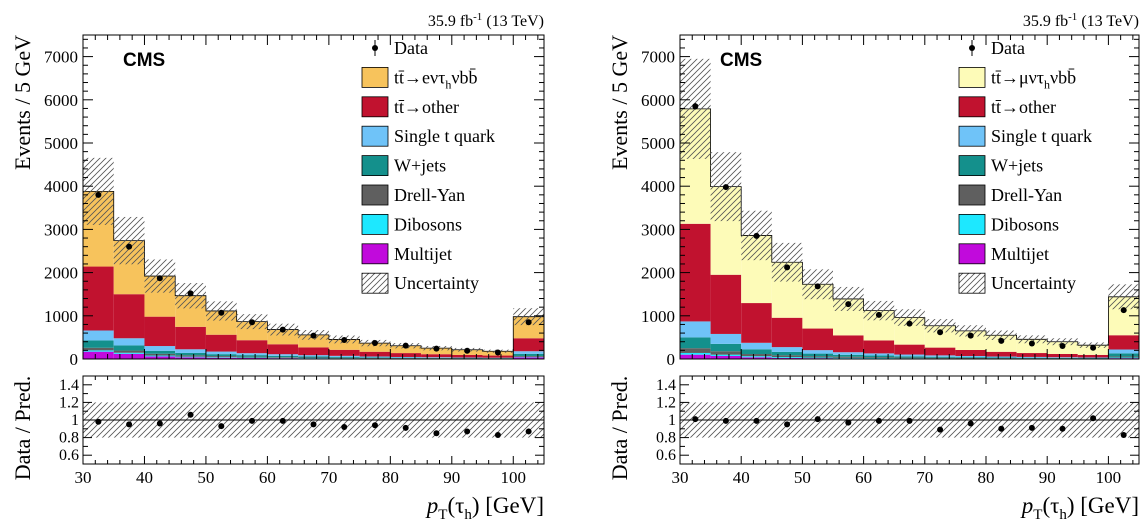  Describe the element at coordinates (863, 477) in the screenshot. I see `x-tick-label: 60` at that location.